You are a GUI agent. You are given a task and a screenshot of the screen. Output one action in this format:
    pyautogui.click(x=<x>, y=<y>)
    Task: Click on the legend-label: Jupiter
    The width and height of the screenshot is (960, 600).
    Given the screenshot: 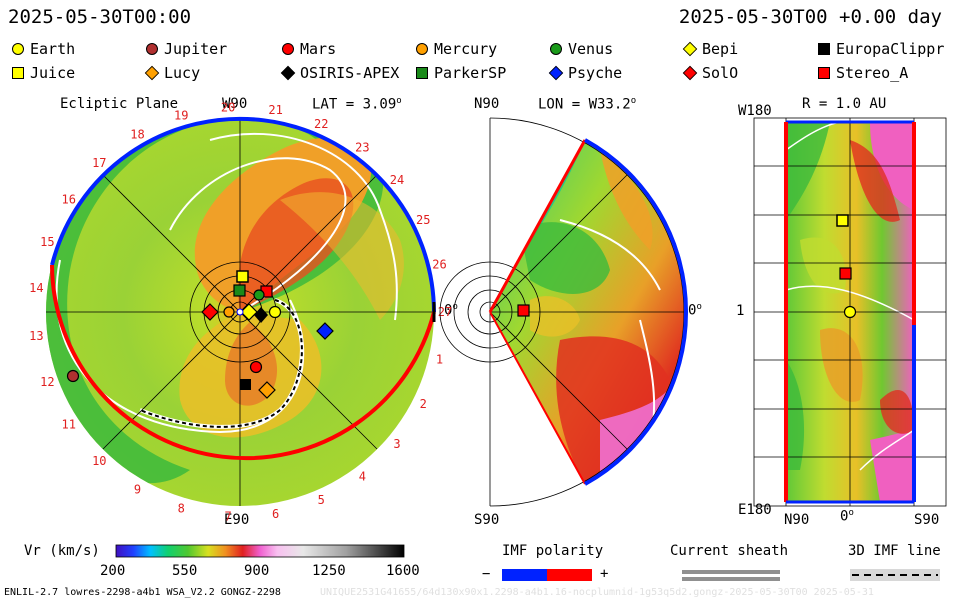 What is the action you would take?
    pyautogui.click(x=196, y=49)
    